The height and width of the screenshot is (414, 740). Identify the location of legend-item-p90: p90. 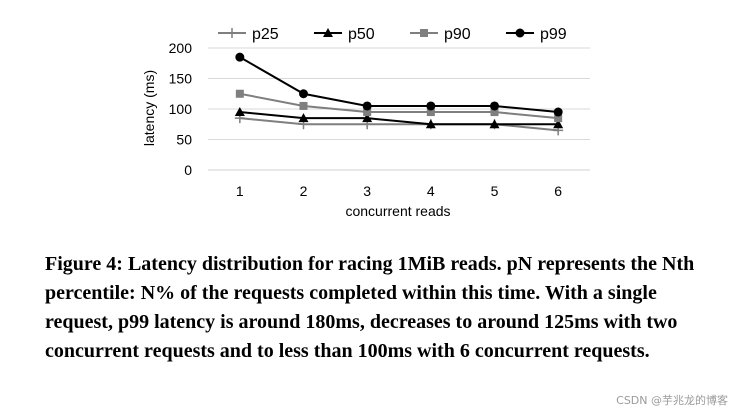
(440, 34).